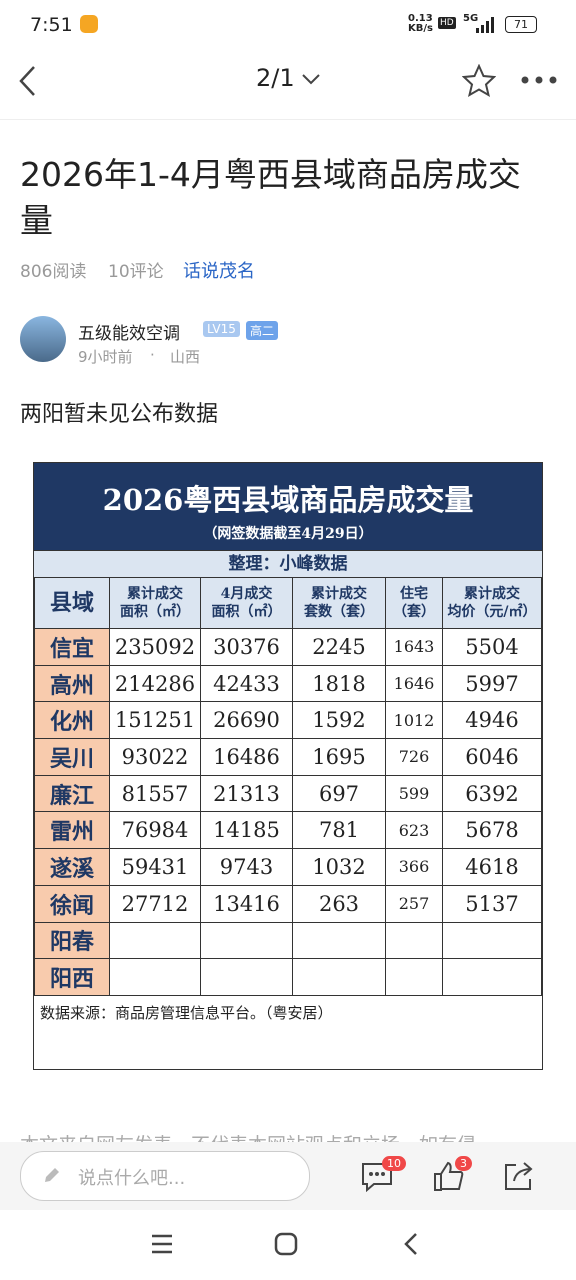 The height and width of the screenshot is (1280, 576). What do you see at coordinates (519, 1176) in the screenshot?
I see `share-icon` at bounding box center [519, 1176].